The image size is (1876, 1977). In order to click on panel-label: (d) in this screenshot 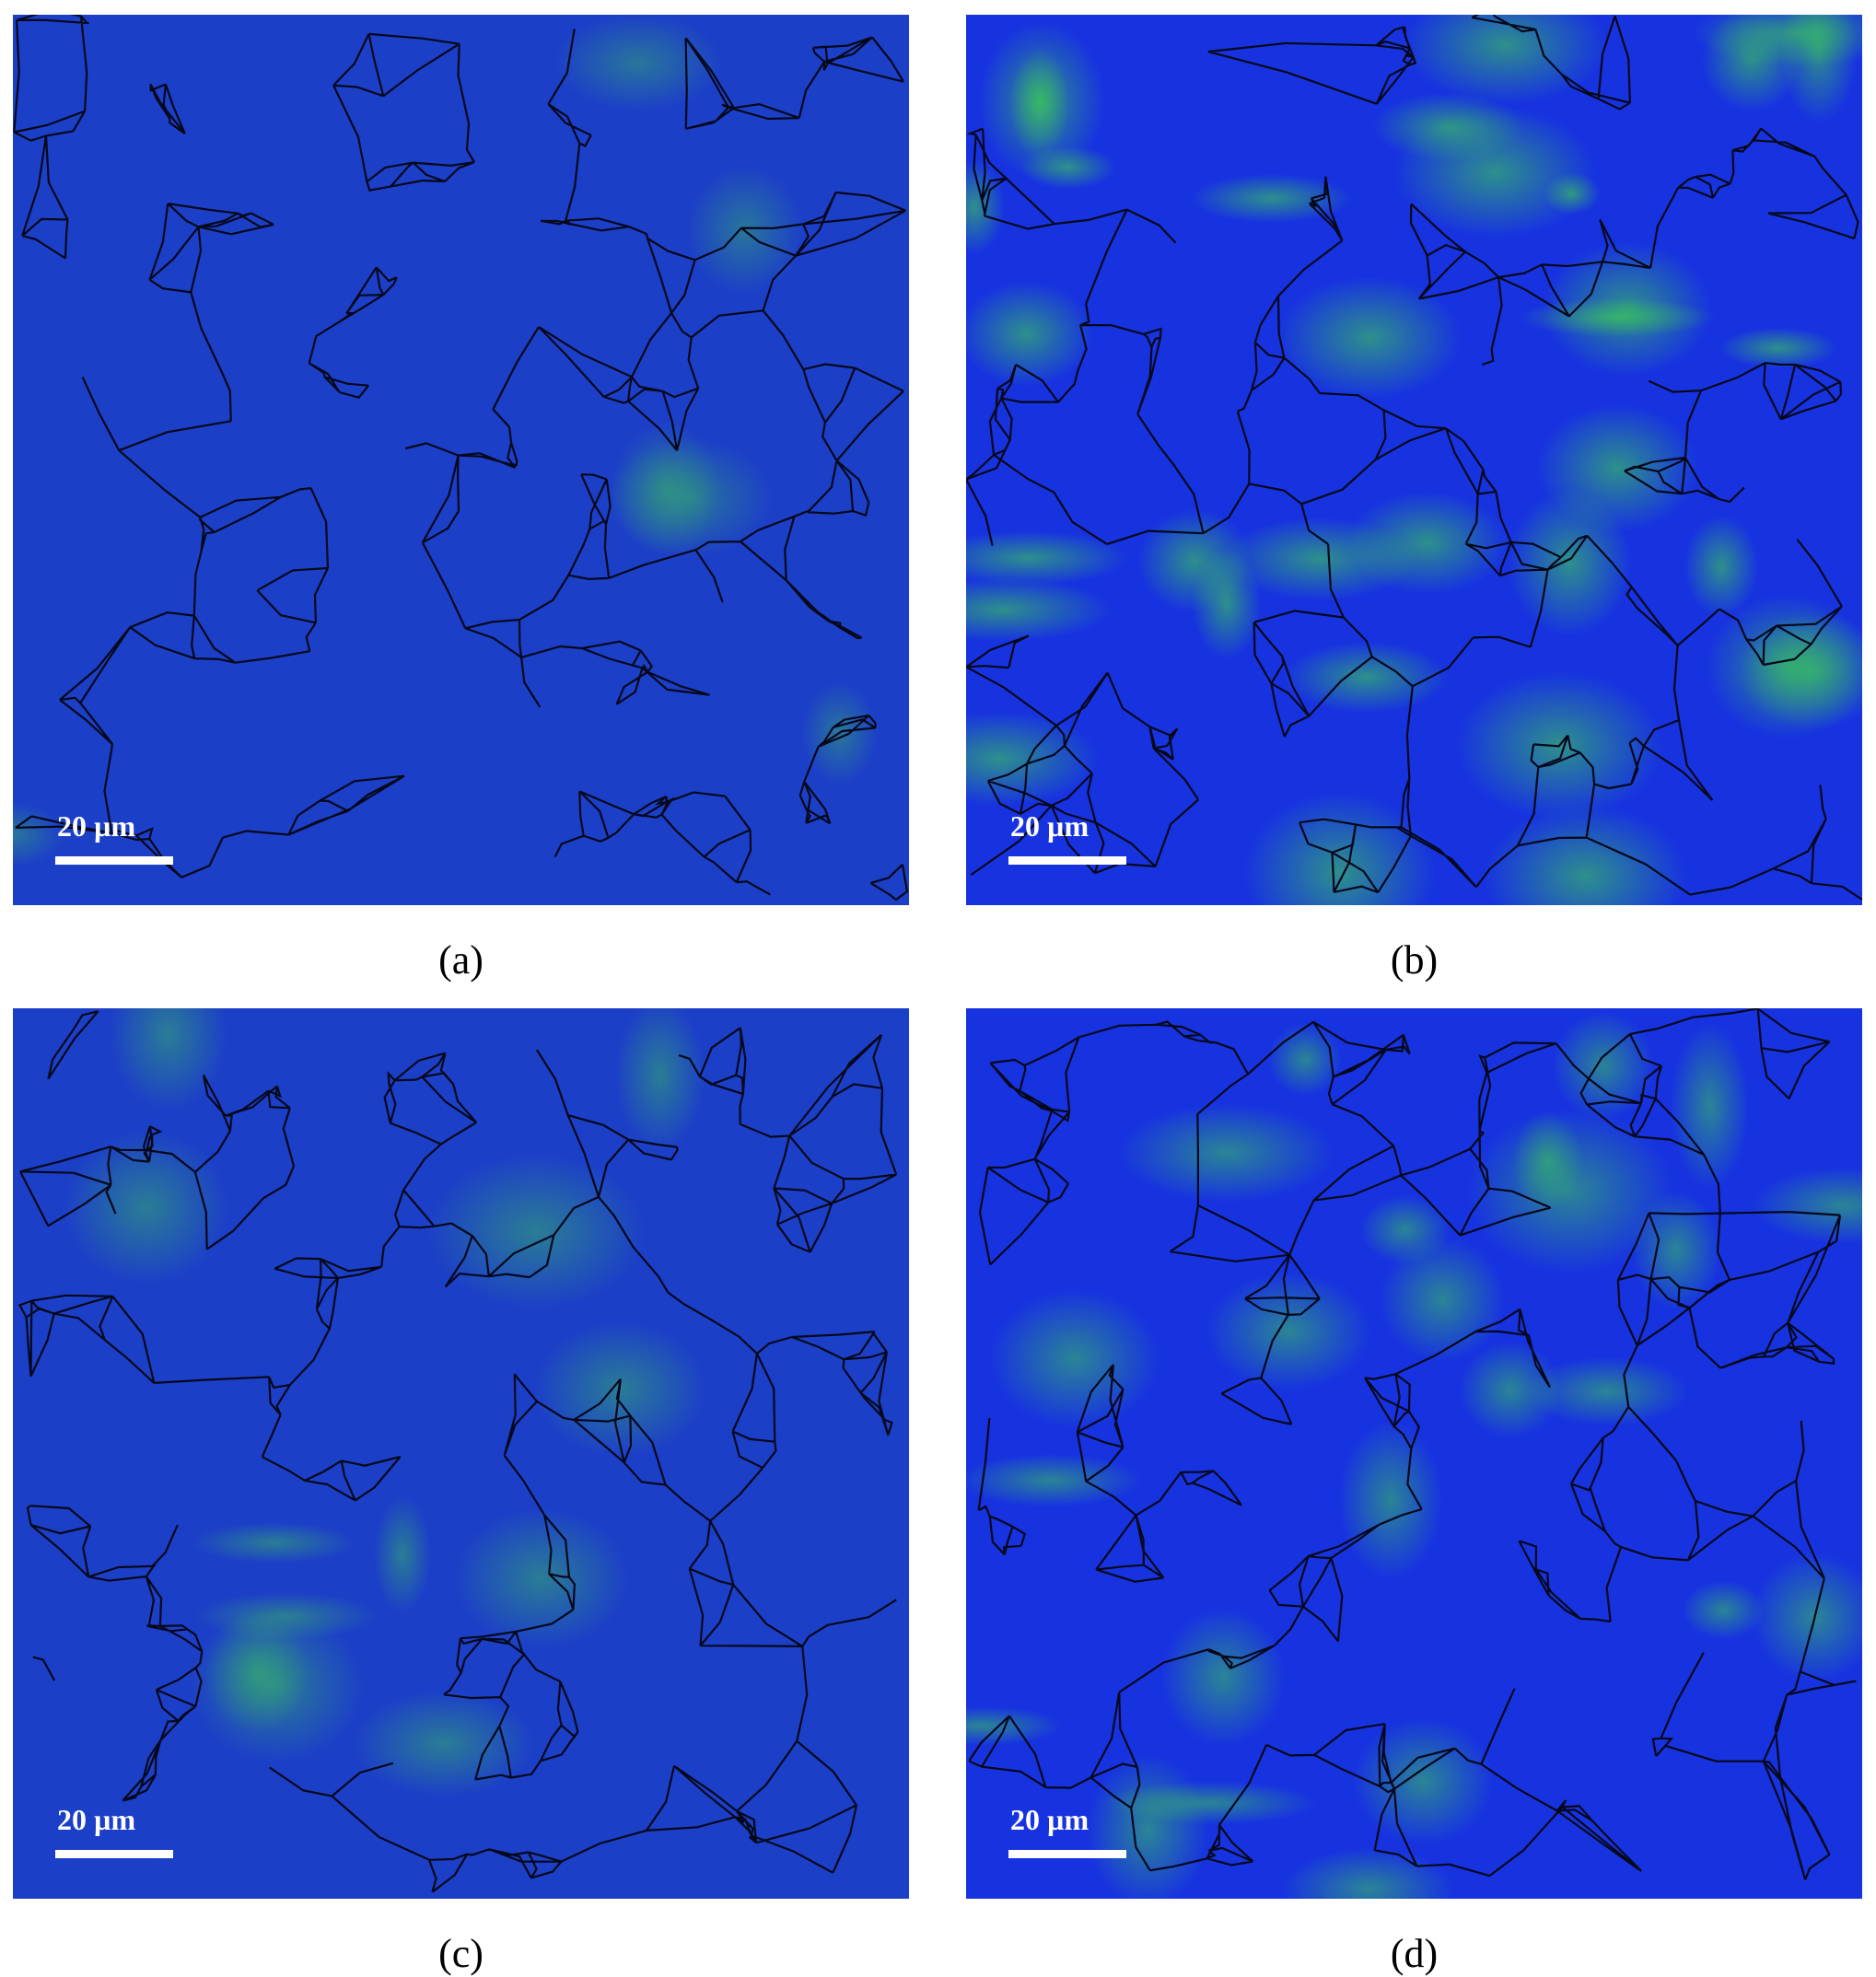, I will do `click(1414, 1953)`.